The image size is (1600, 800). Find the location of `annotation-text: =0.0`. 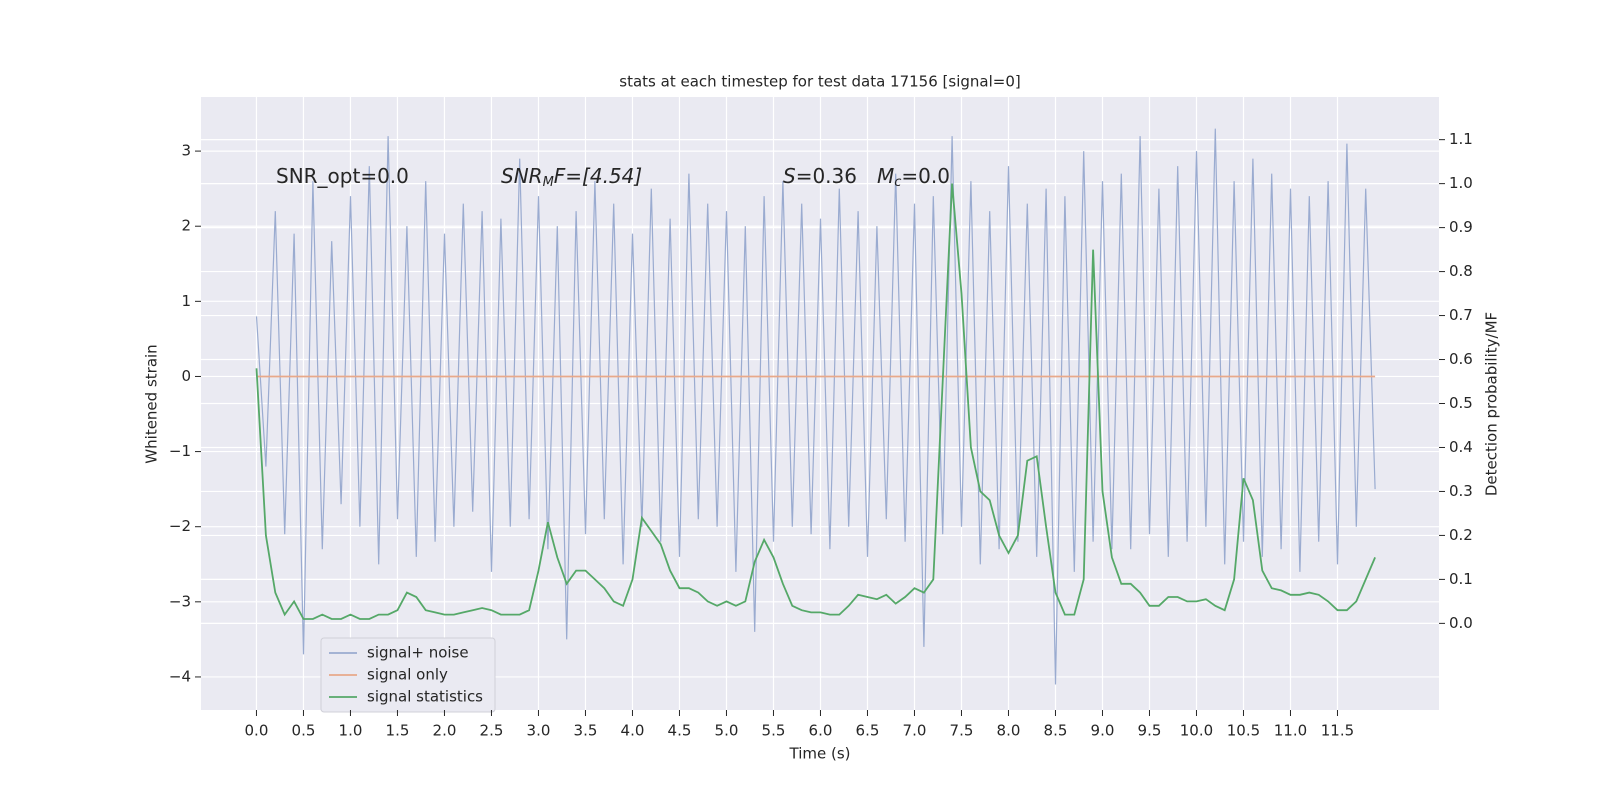

annotation-text: =0.0 is located at coordinates (925, 176).